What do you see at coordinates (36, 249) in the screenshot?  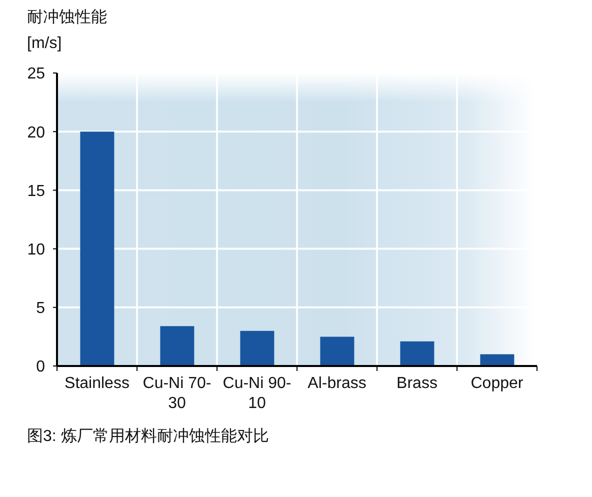 I see `y-tick-label: 10` at bounding box center [36, 249].